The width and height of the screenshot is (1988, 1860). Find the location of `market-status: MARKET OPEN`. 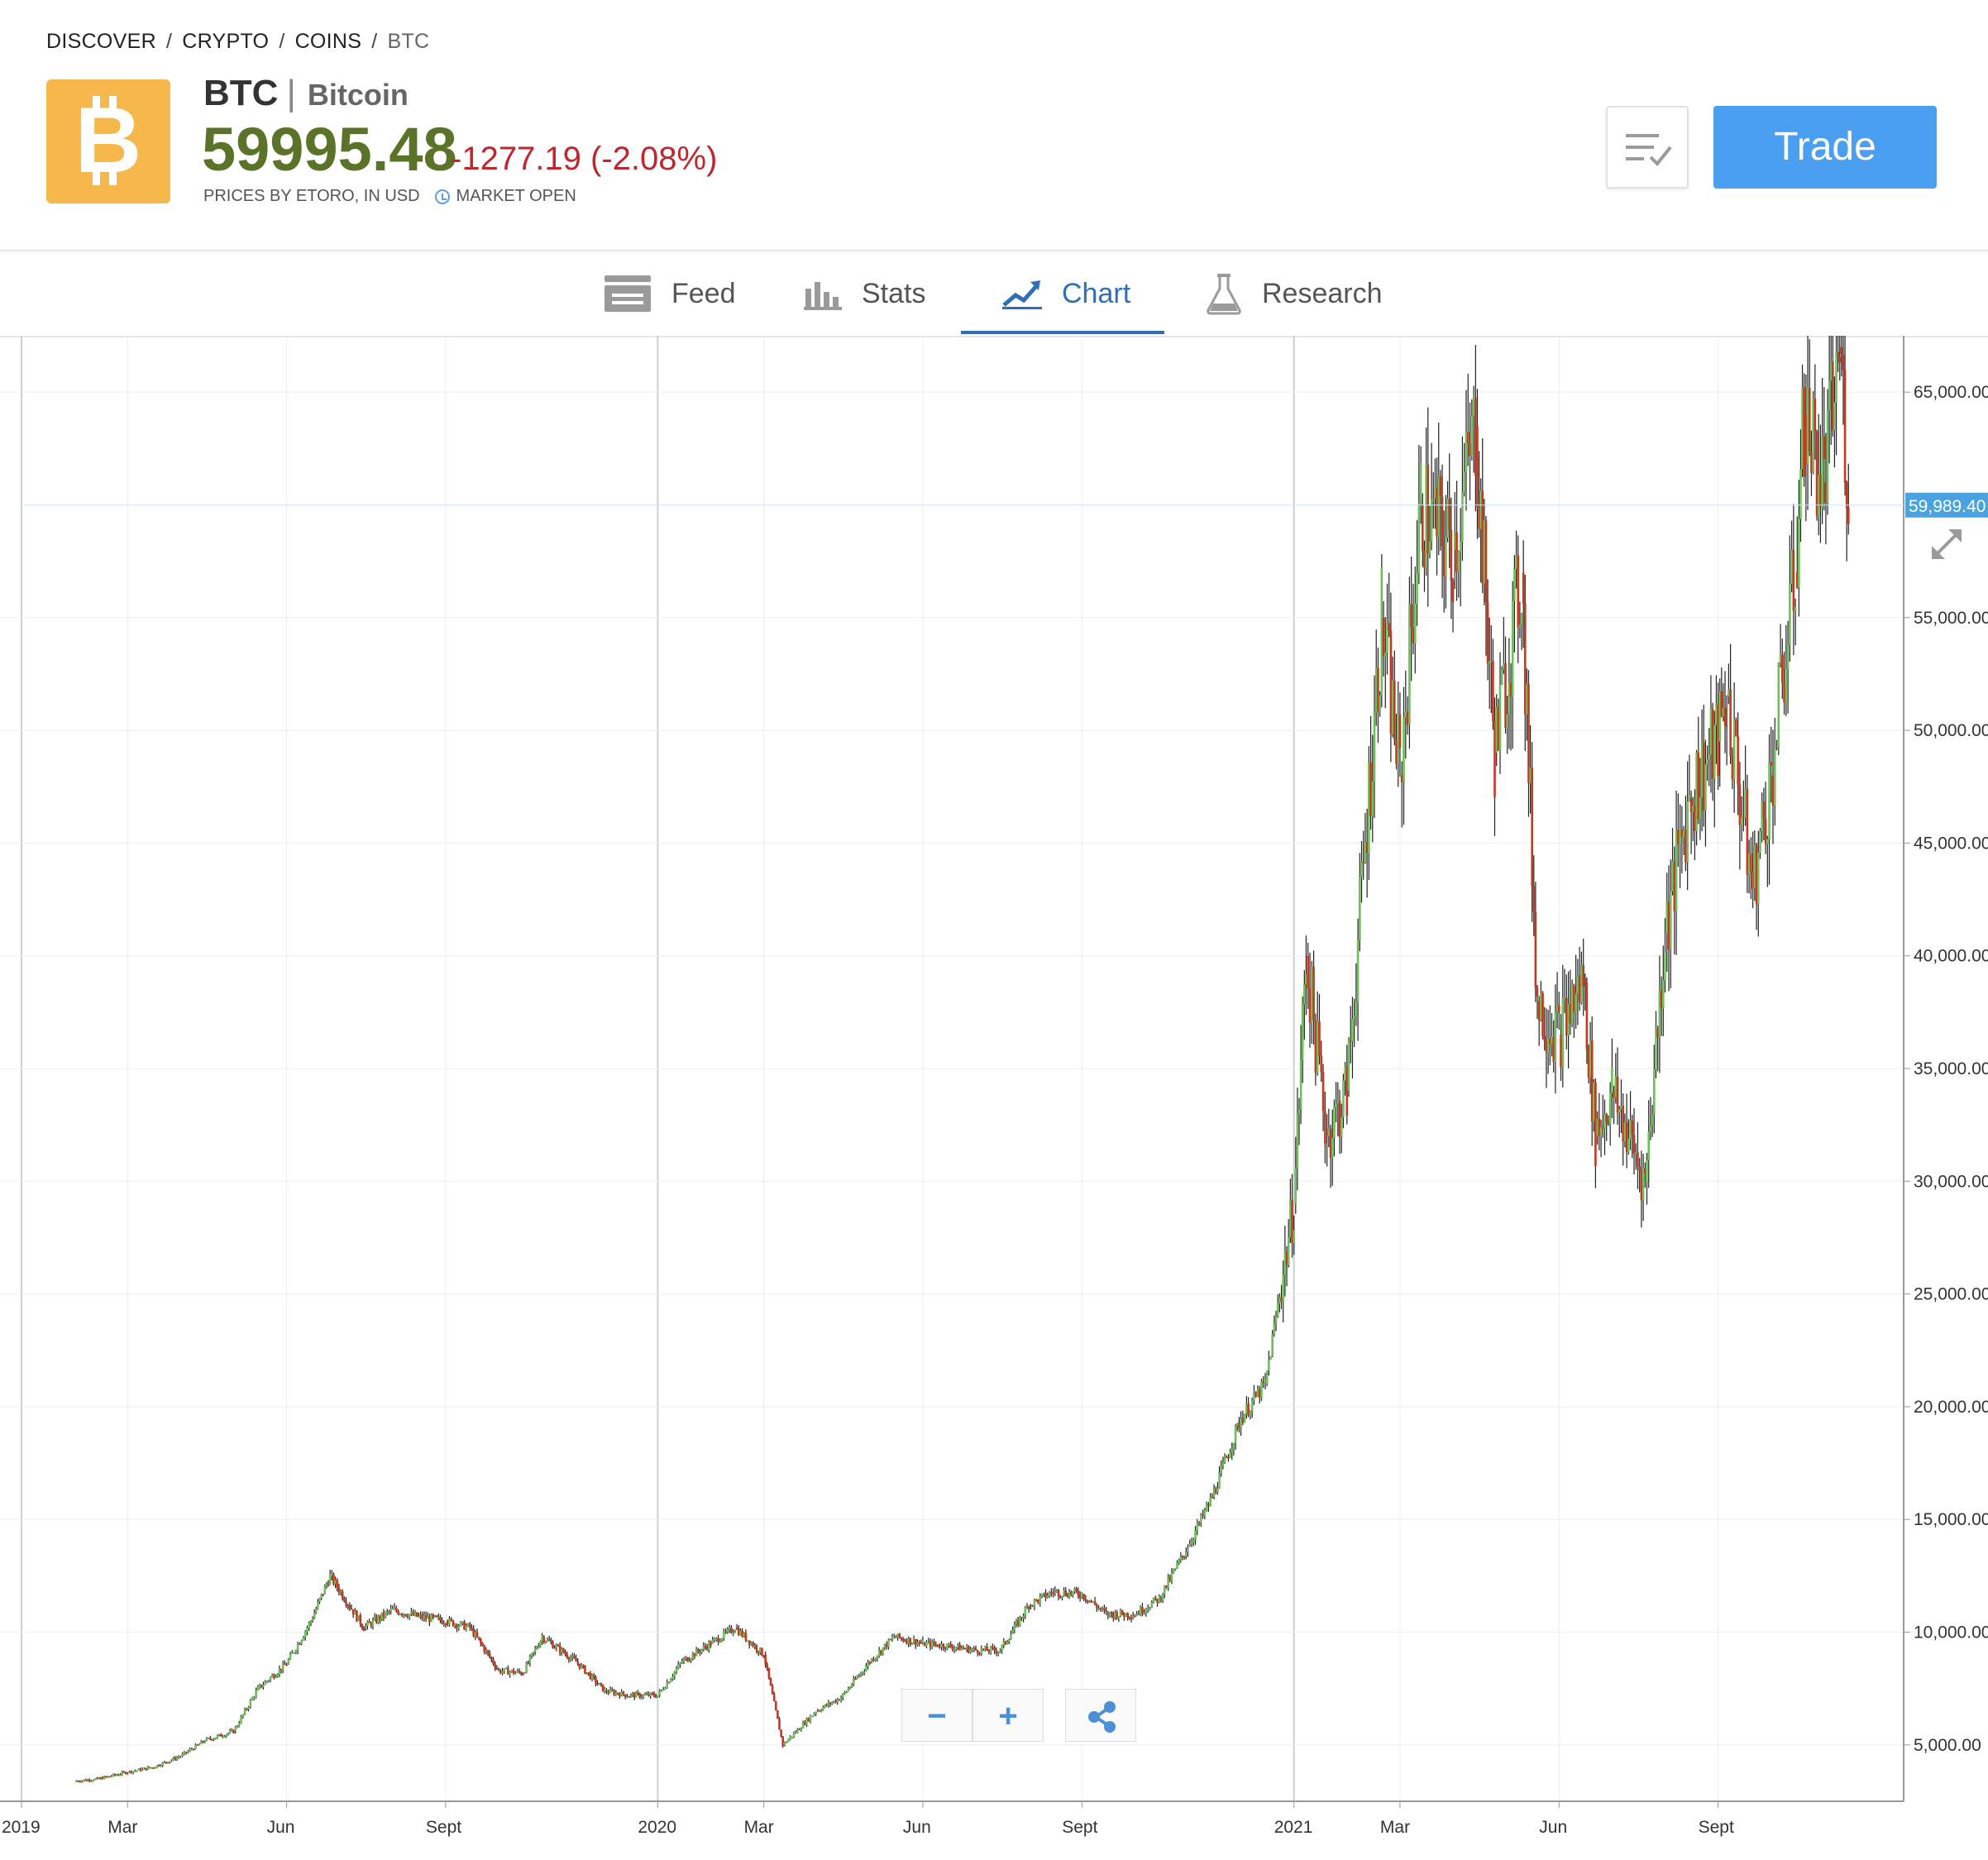

market-status: MARKET OPEN is located at coordinates (516, 196).